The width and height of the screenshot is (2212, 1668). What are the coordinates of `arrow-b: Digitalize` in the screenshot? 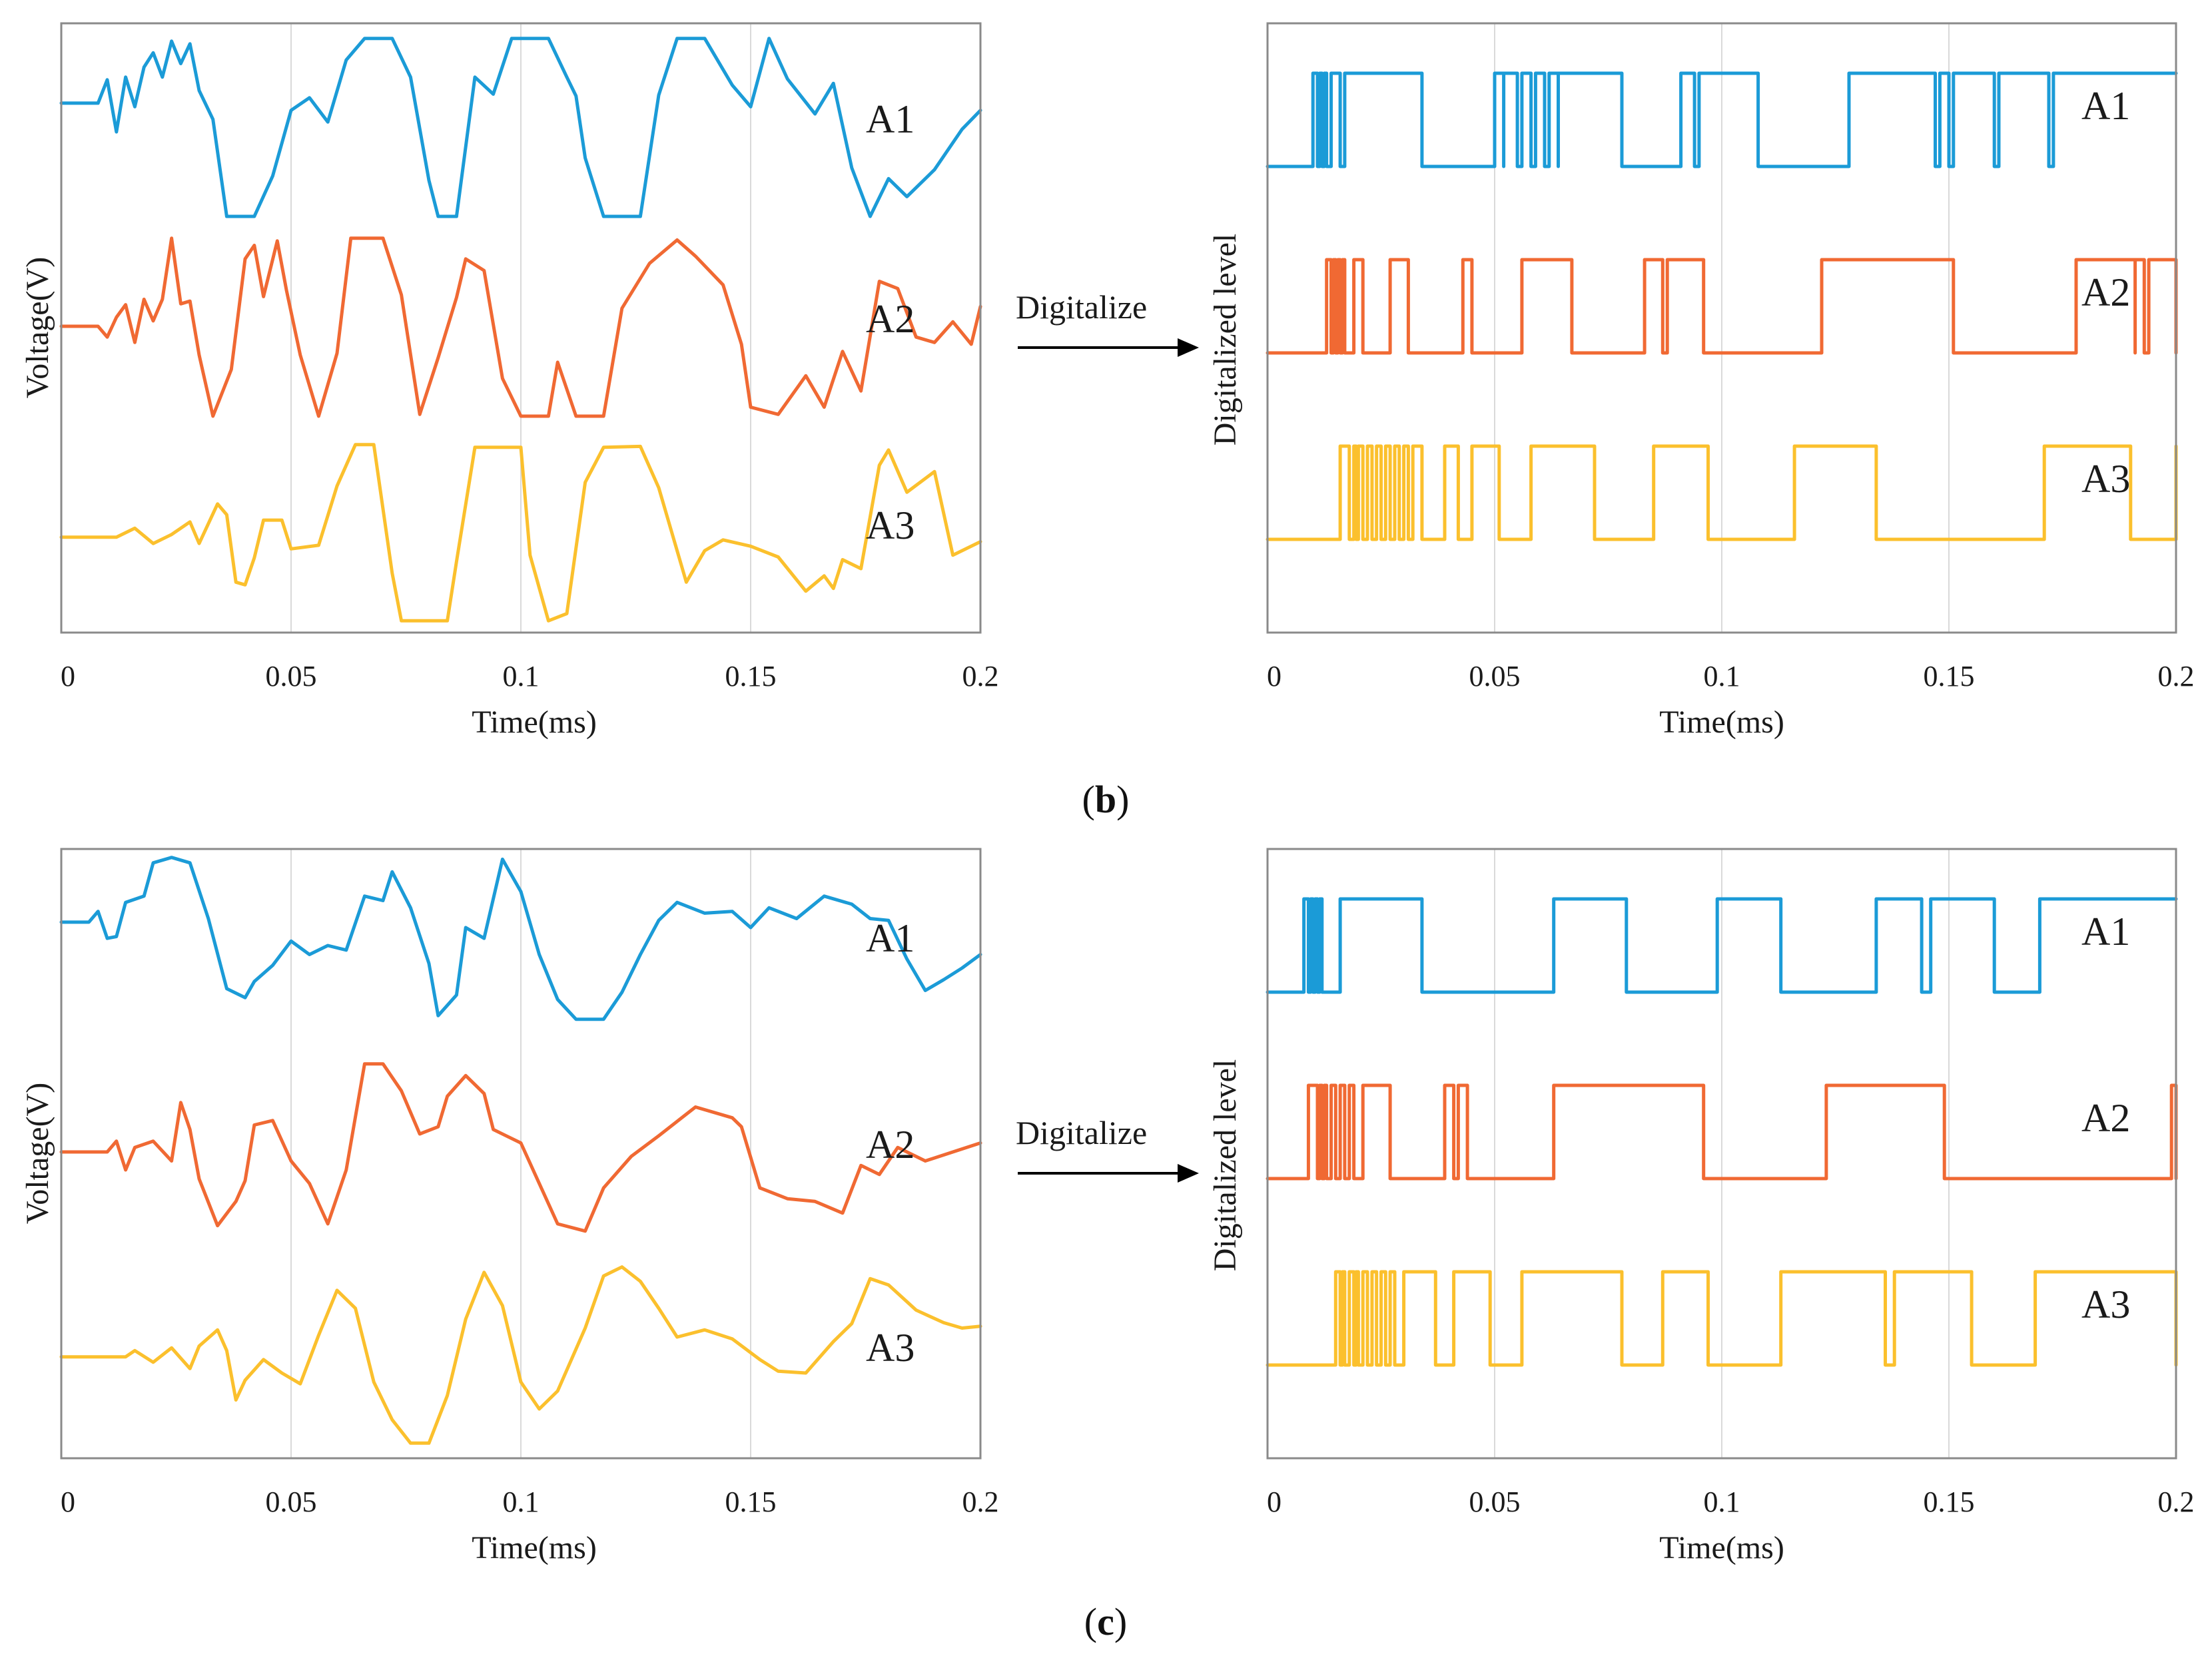 It's located at (1107, 323).